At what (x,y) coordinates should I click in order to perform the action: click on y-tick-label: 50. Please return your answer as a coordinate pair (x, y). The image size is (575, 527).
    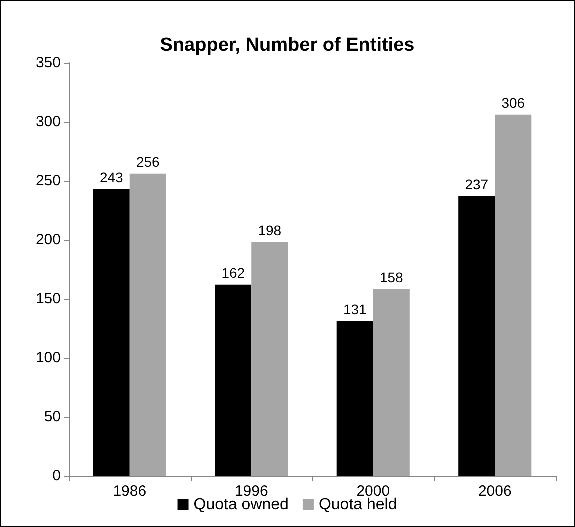
    Looking at the image, I should click on (52, 417).